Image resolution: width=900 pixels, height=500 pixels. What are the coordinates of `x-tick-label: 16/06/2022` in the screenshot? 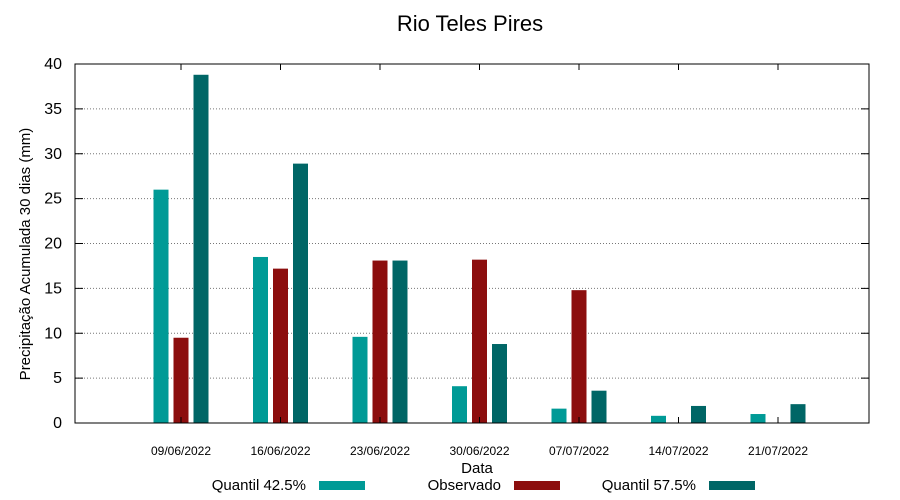 It's located at (280, 451).